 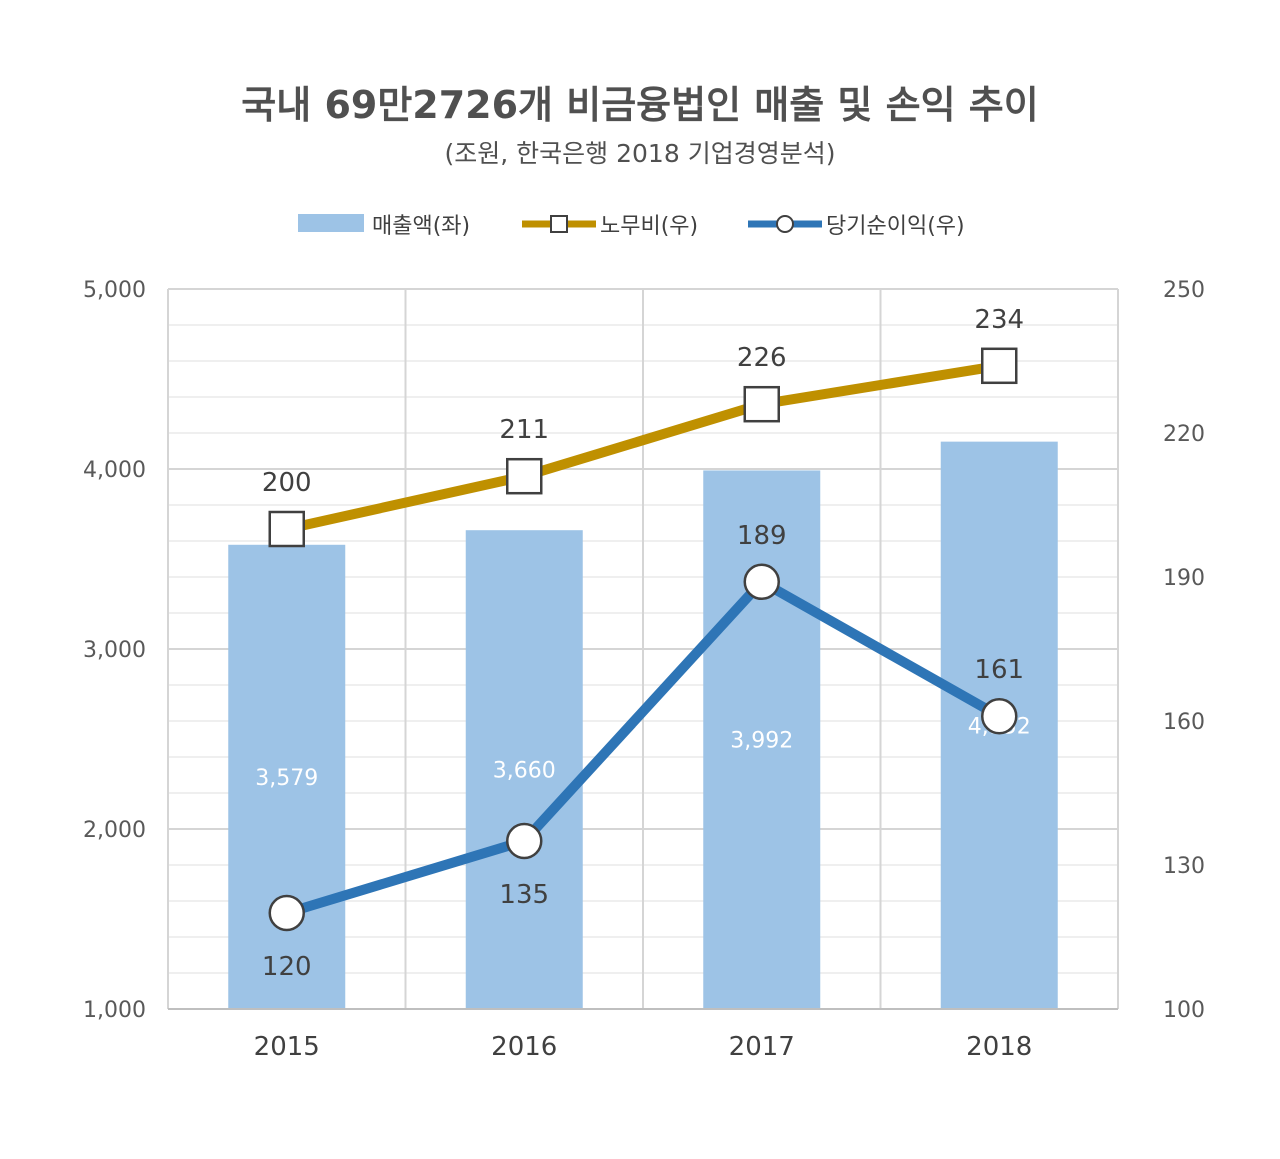 I want to click on y-right-tick-label: 160, so click(x=1184, y=722).